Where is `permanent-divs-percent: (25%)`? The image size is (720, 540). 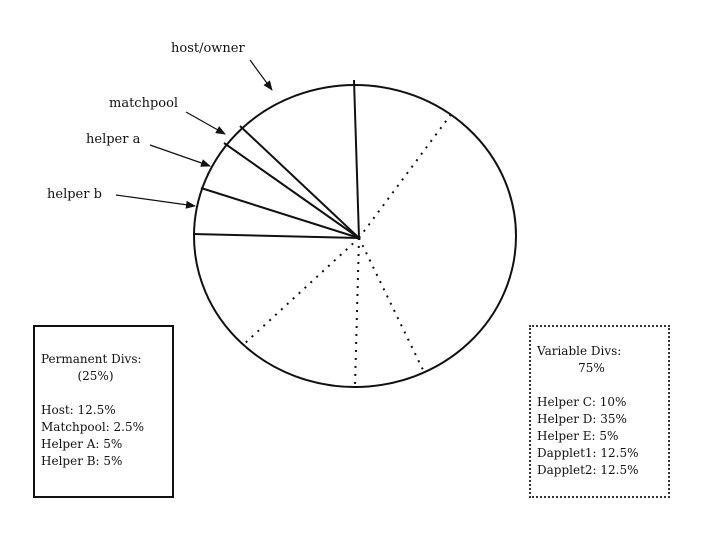
permanent-divs-percent: (25%) is located at coordinates (95, 376).